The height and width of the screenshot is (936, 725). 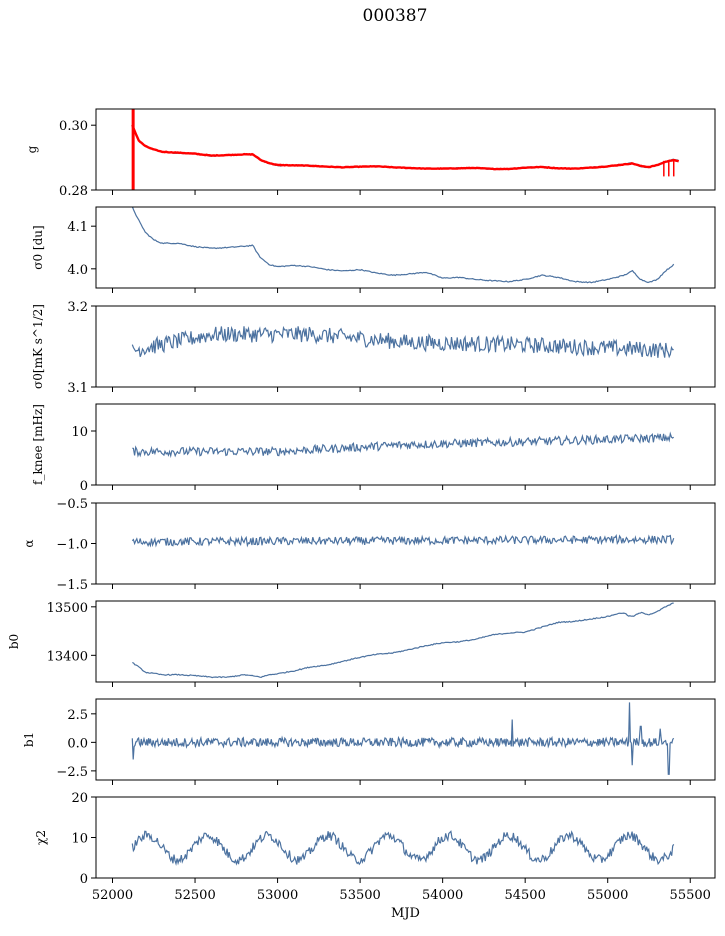 I want to click on x-tick-label: 52500, so click(x=194, y=895).